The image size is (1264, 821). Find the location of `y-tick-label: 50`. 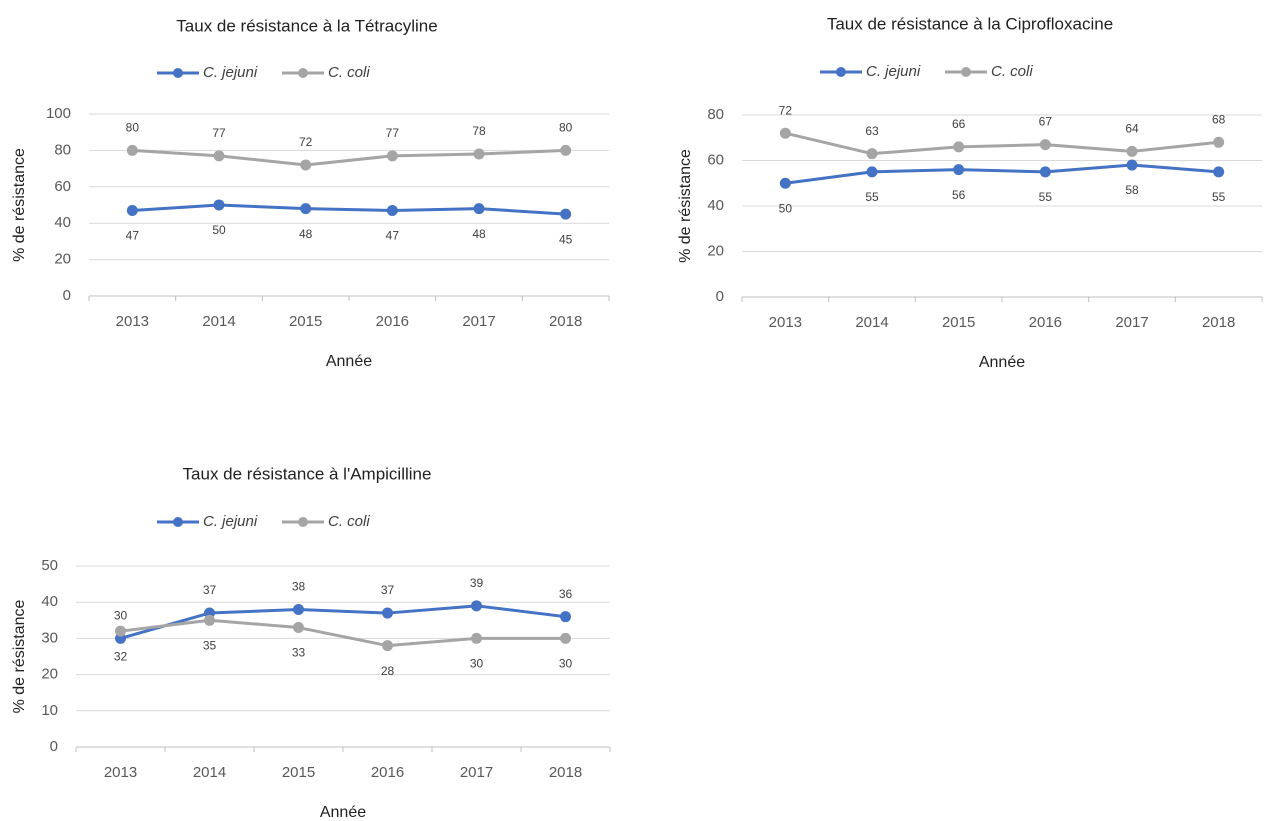

y-tick-label: 50 is located at coordinates (49, 565).